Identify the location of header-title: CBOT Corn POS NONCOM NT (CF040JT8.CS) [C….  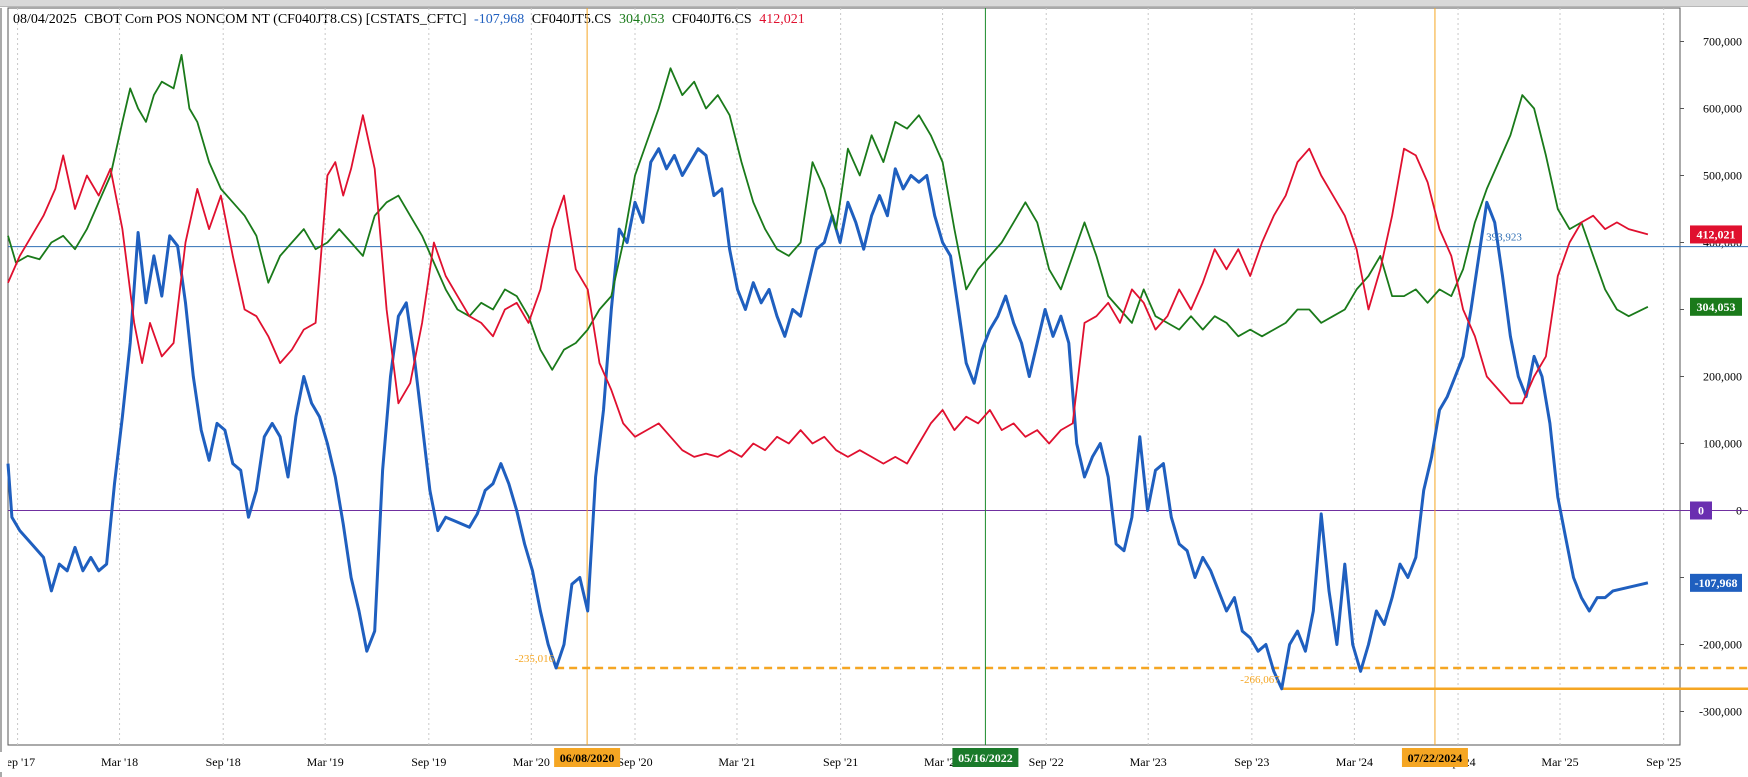
(275, 19).